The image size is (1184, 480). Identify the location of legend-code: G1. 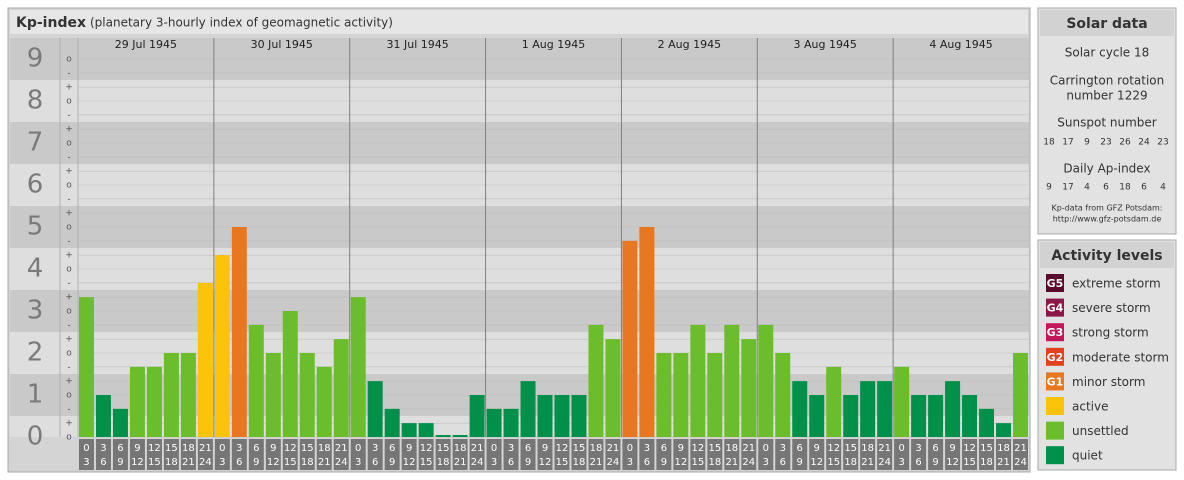
(1055, 381).